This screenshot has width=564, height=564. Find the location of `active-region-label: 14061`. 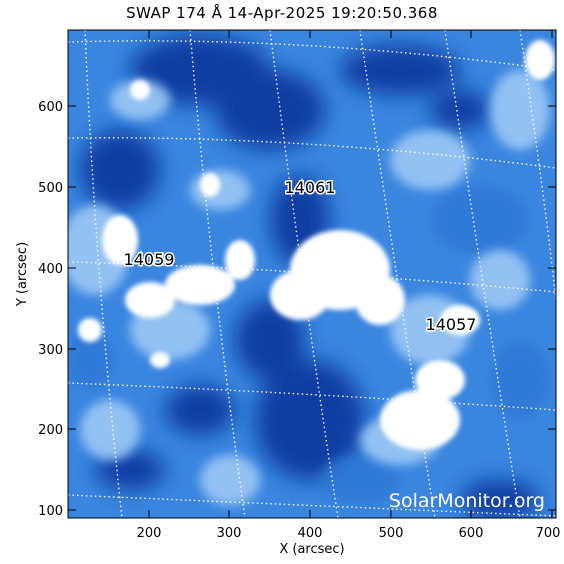

active-region-label: 14061 is located at coordinates (310, 187).